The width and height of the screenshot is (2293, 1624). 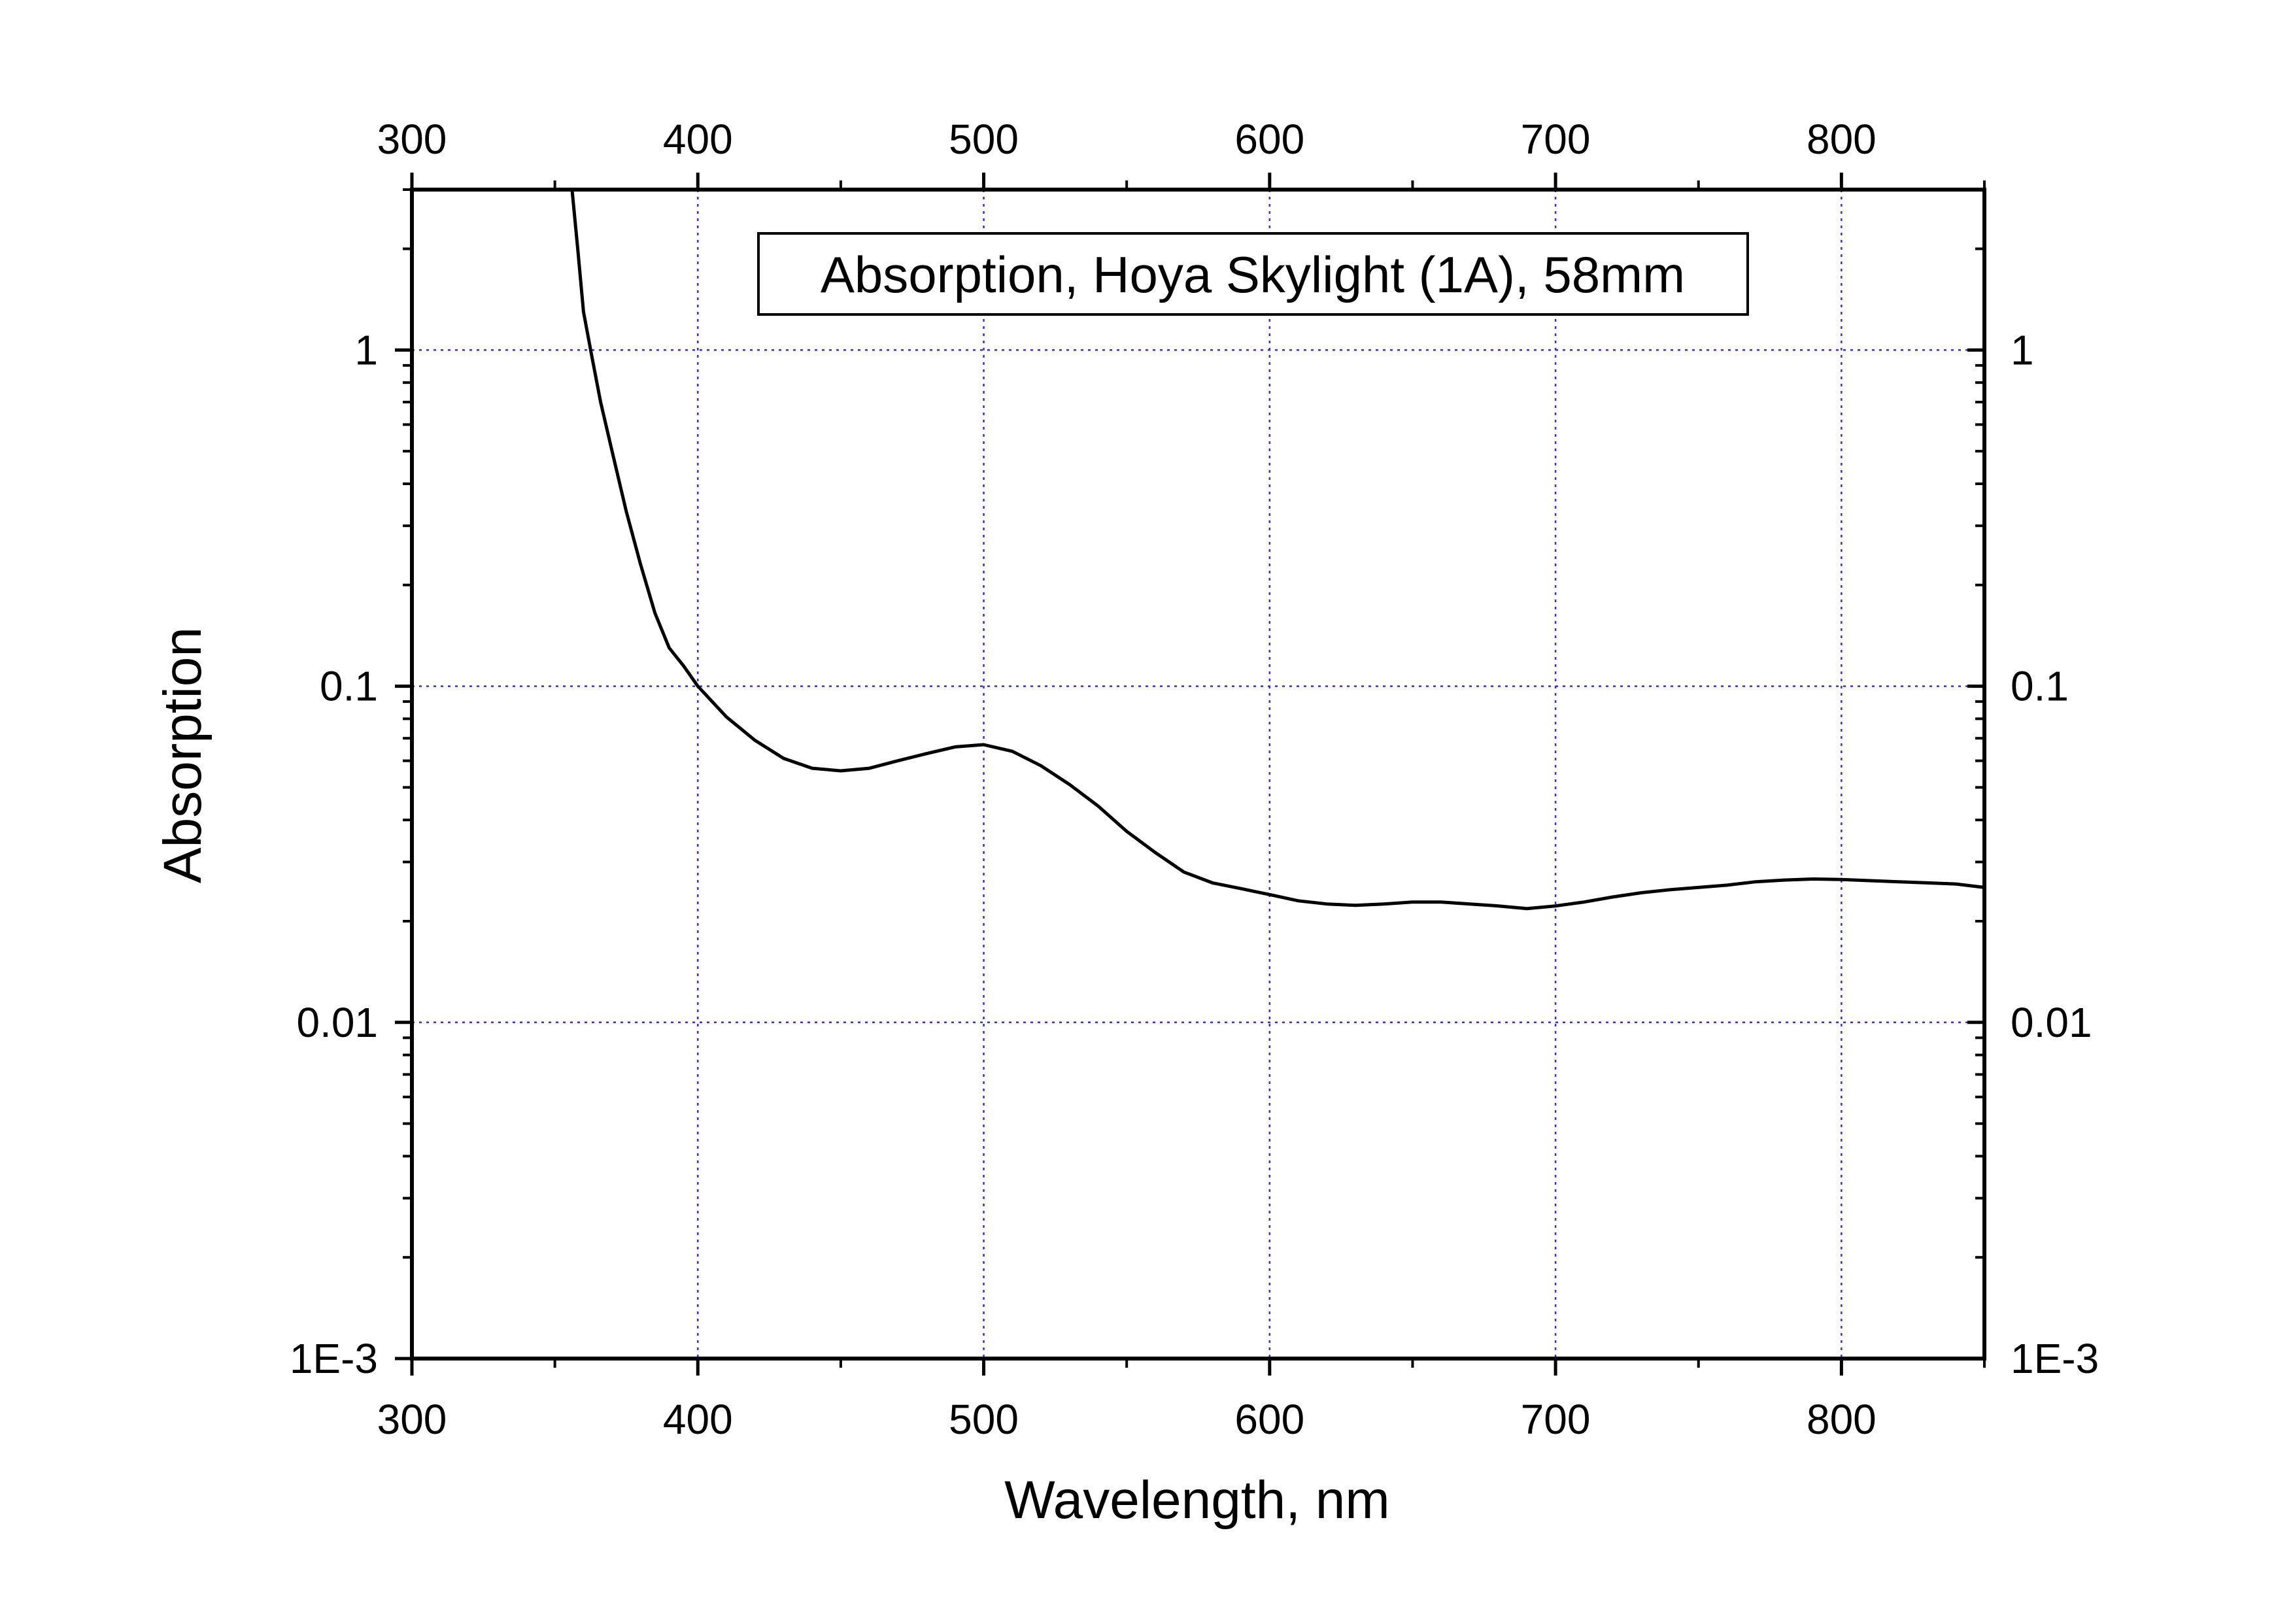 I want to click on chart-title: Absorption, Hoya Skylight (1A), 58mm, so click(x=1253, y=274).